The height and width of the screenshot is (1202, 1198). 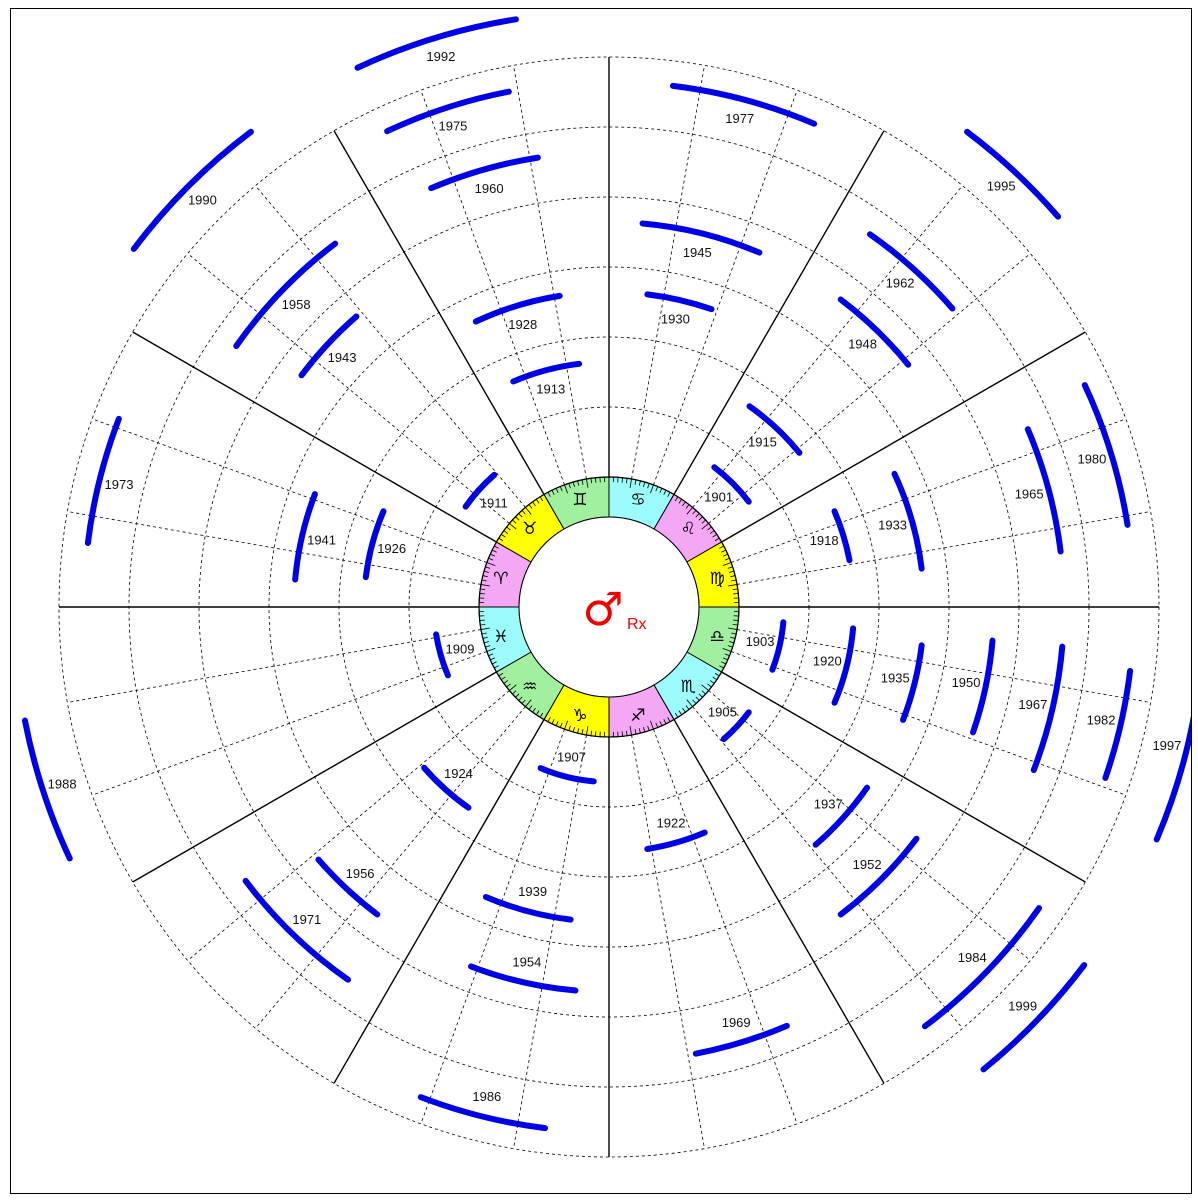 I want to click on retrograde-arc-1986, so click(x=483, y=1113).